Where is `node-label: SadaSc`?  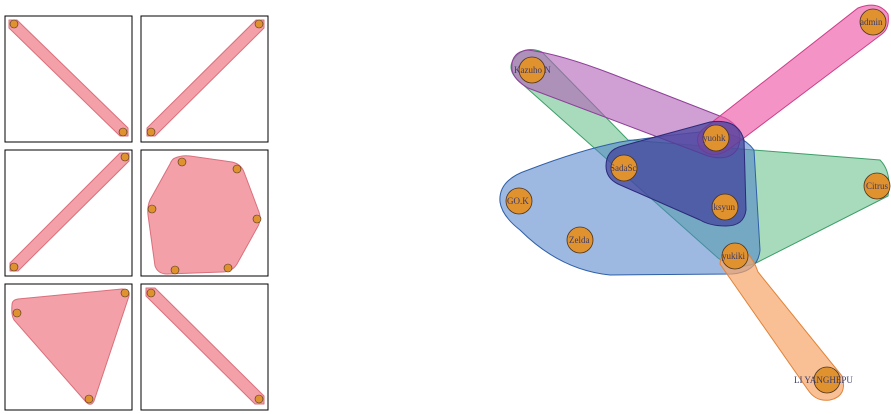
node-label: SadaSc is located at coordinates (623, 168).